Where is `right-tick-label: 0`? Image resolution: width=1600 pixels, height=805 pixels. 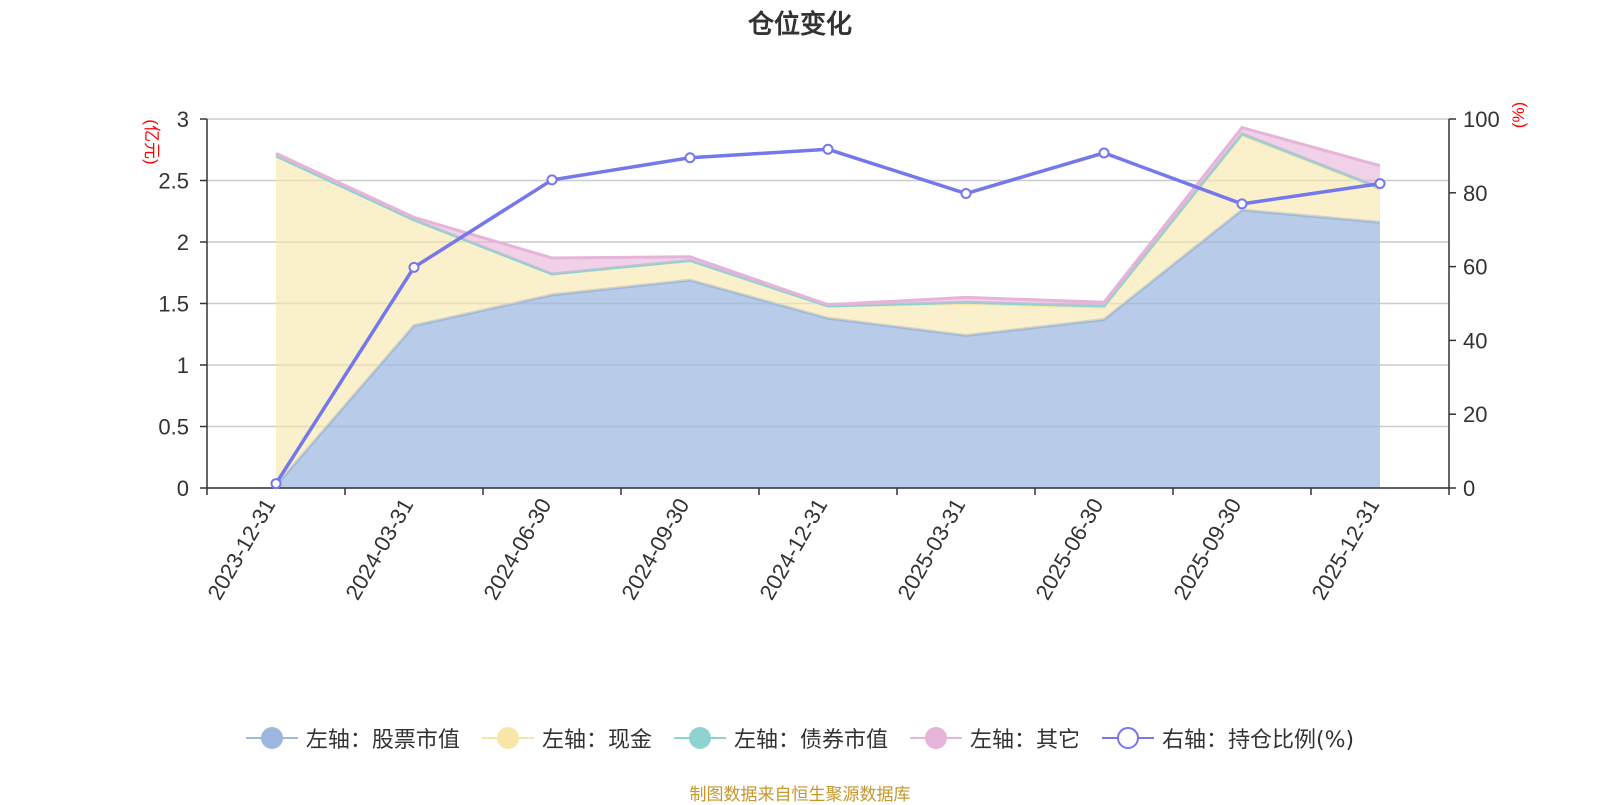 right-tick-label: 0 is located at coordinates (1469, 488).